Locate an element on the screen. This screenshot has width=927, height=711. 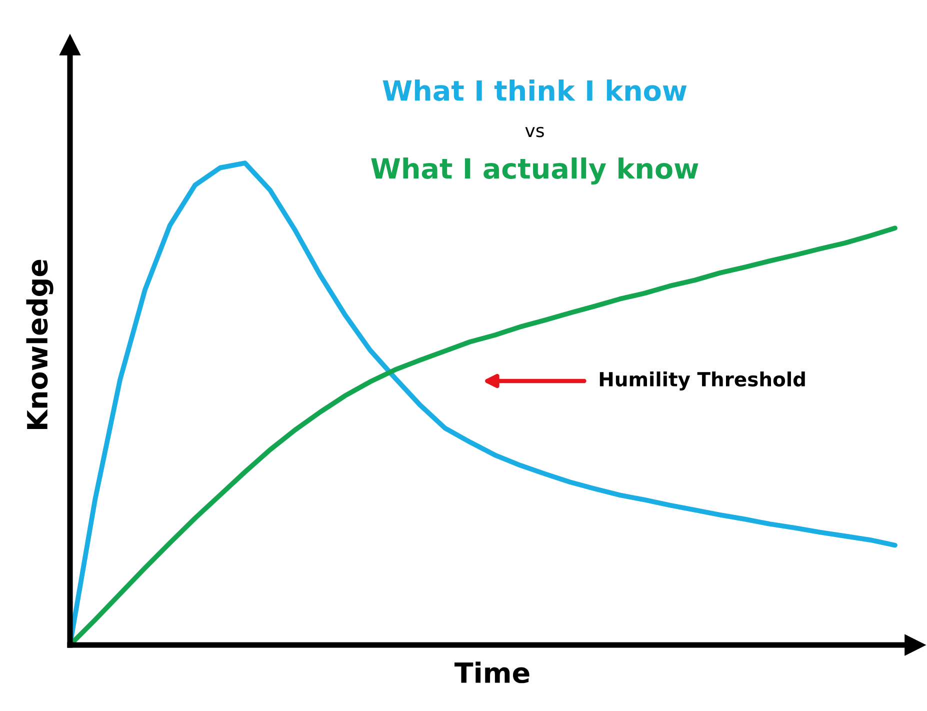
annotation: Humility Threshold is located at coordinates (702, 381).